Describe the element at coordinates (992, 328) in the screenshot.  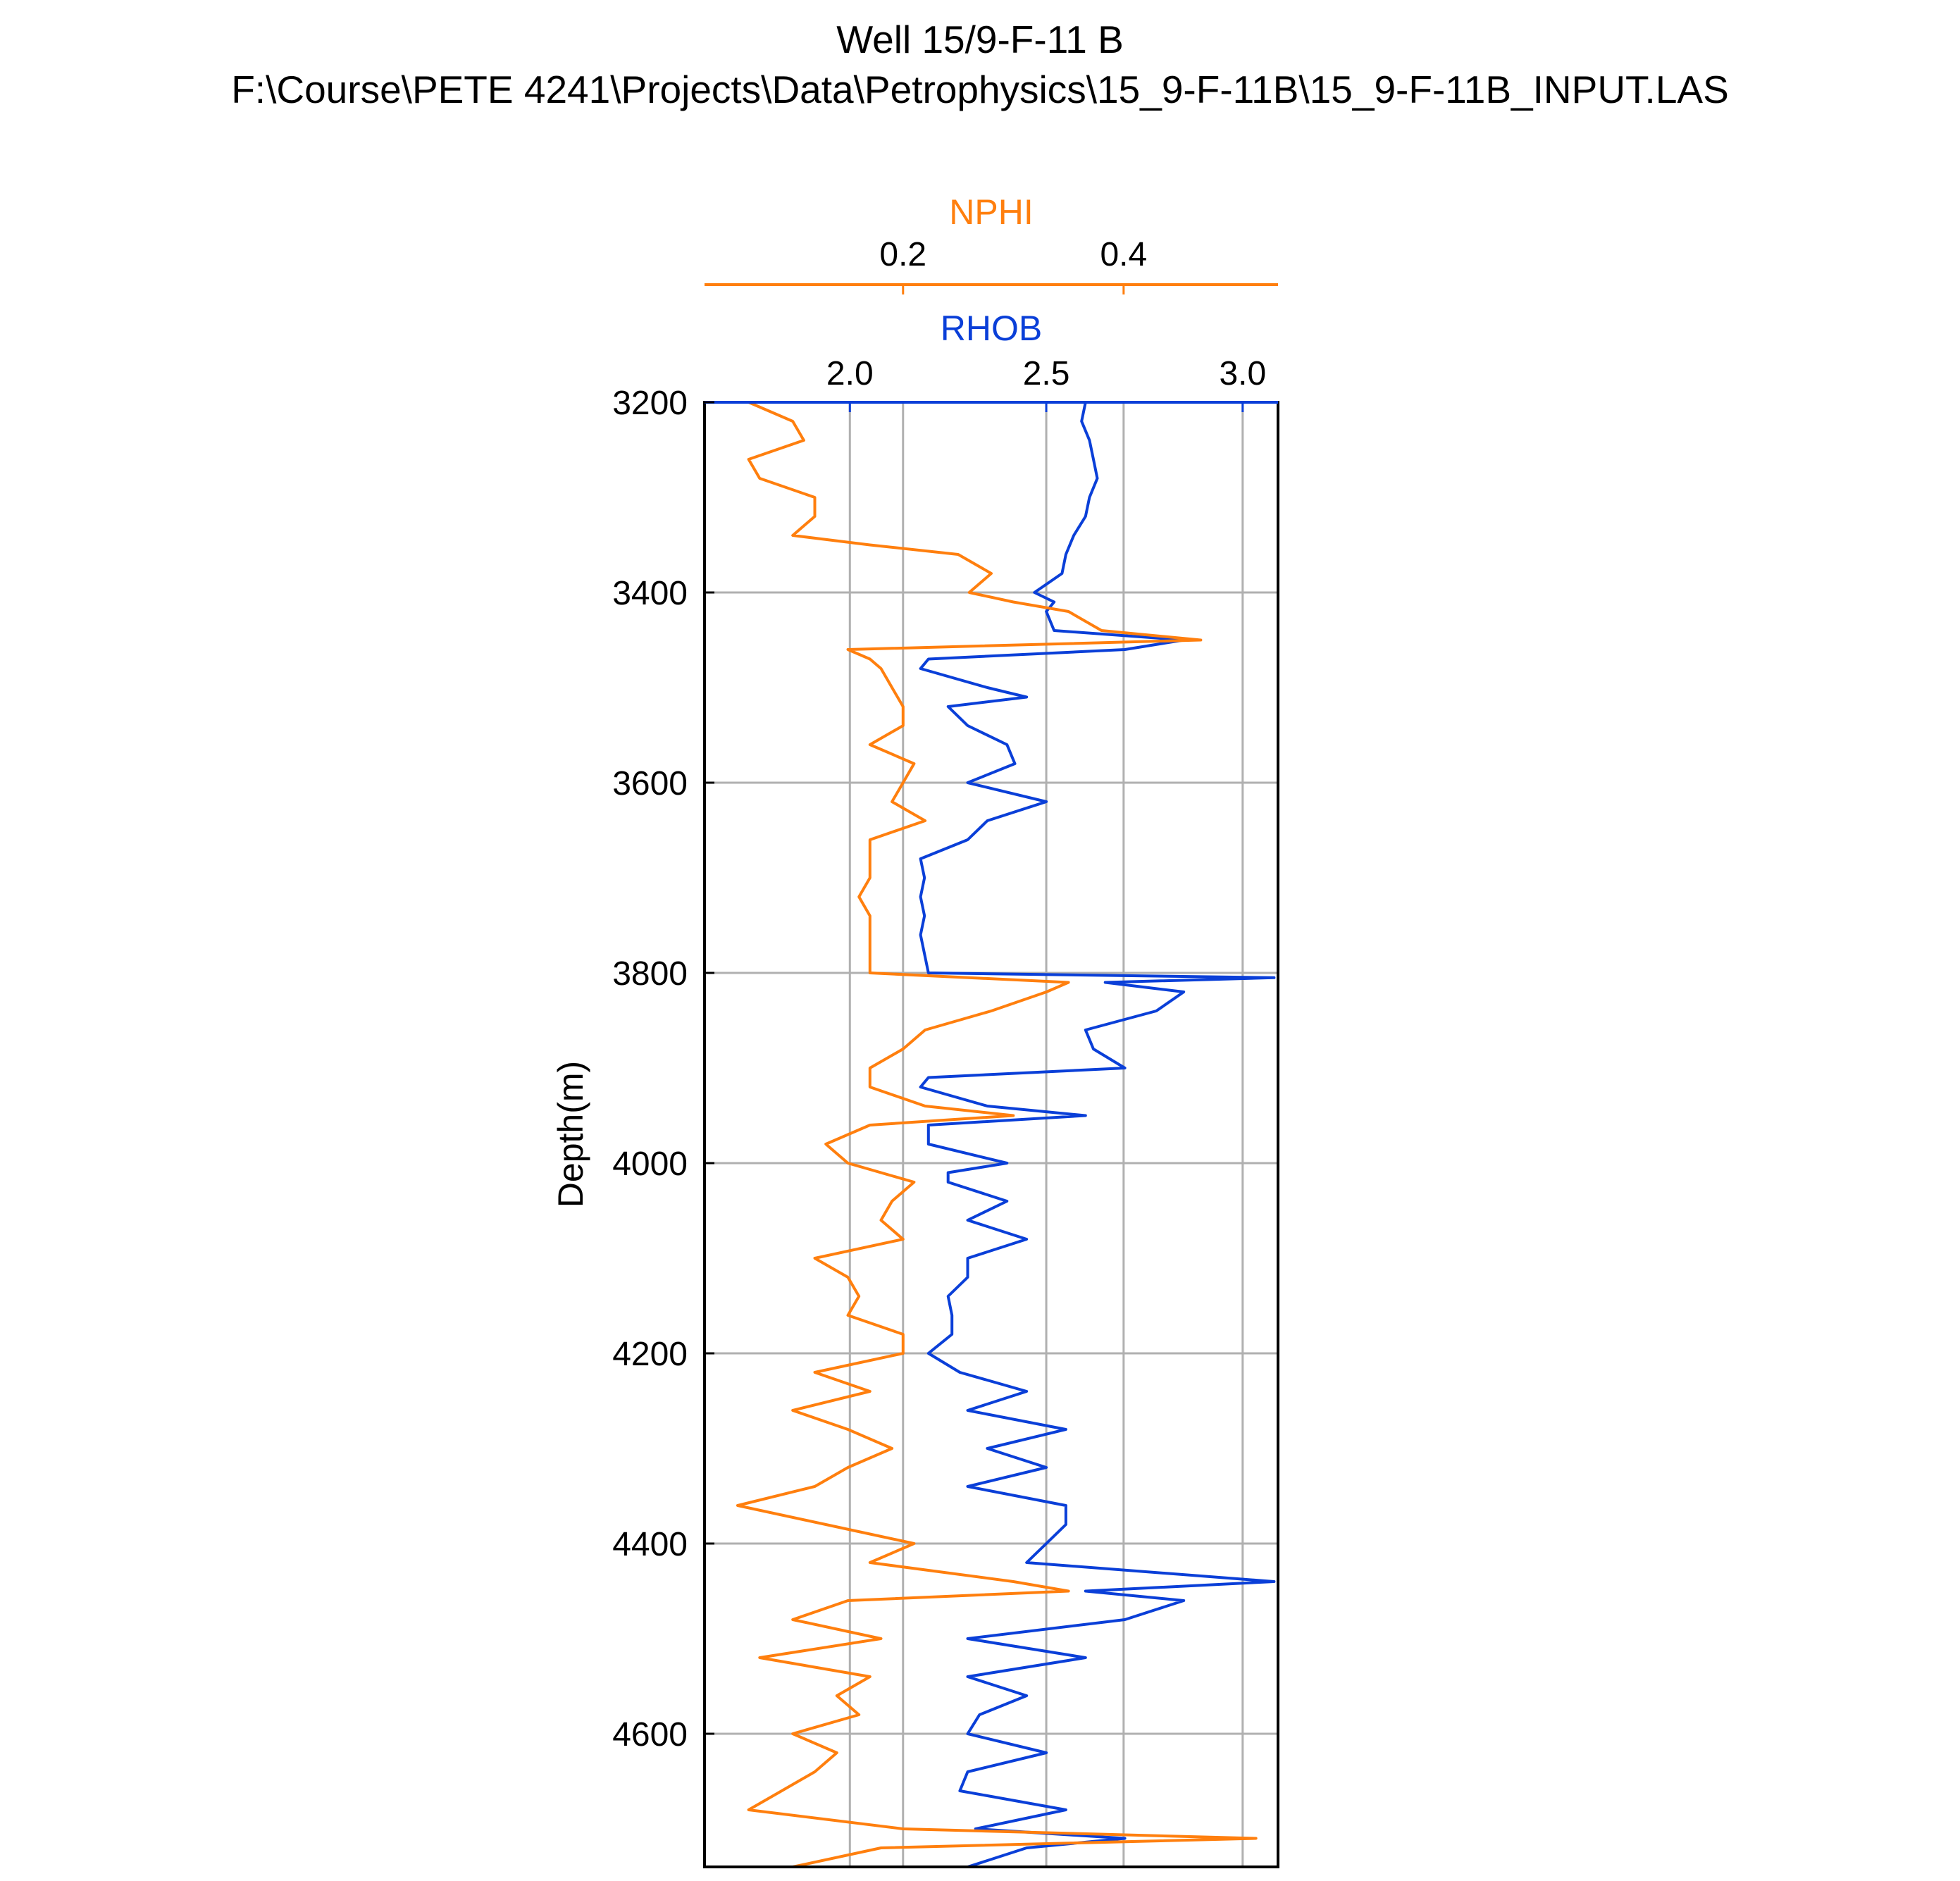
I see `rhob-axis-label: RHOB` at that location.